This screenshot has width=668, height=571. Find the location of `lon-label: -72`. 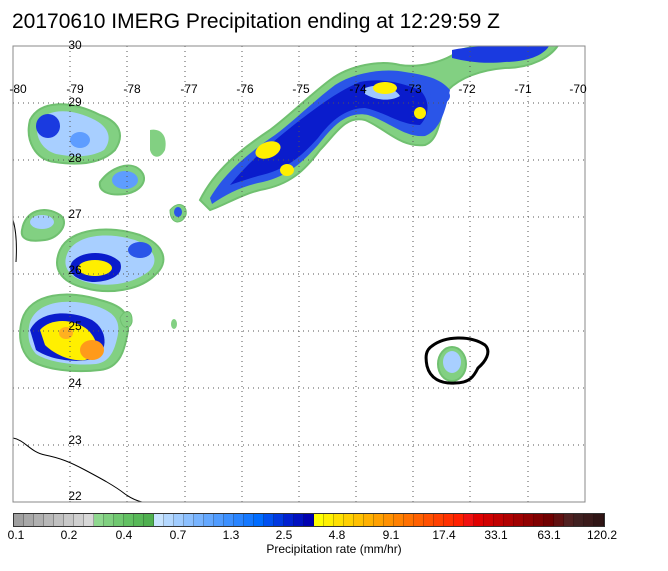

lon-label: -72 is located at coordinates (467, 89).